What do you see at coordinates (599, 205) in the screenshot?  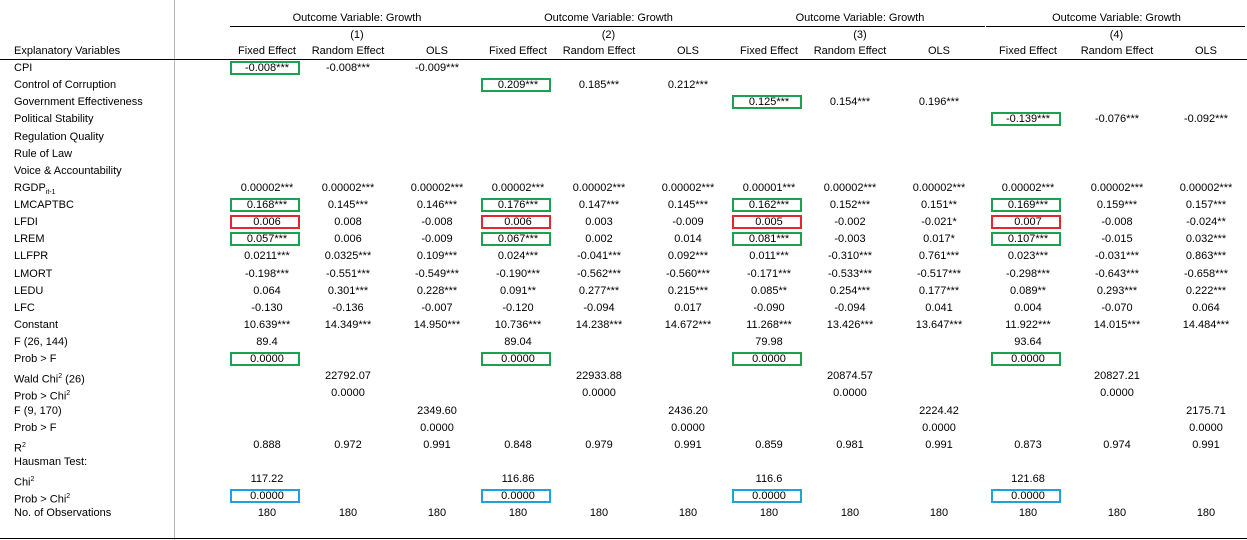 I see `table-cell: 0.147***` at bounding box center [599, 205].